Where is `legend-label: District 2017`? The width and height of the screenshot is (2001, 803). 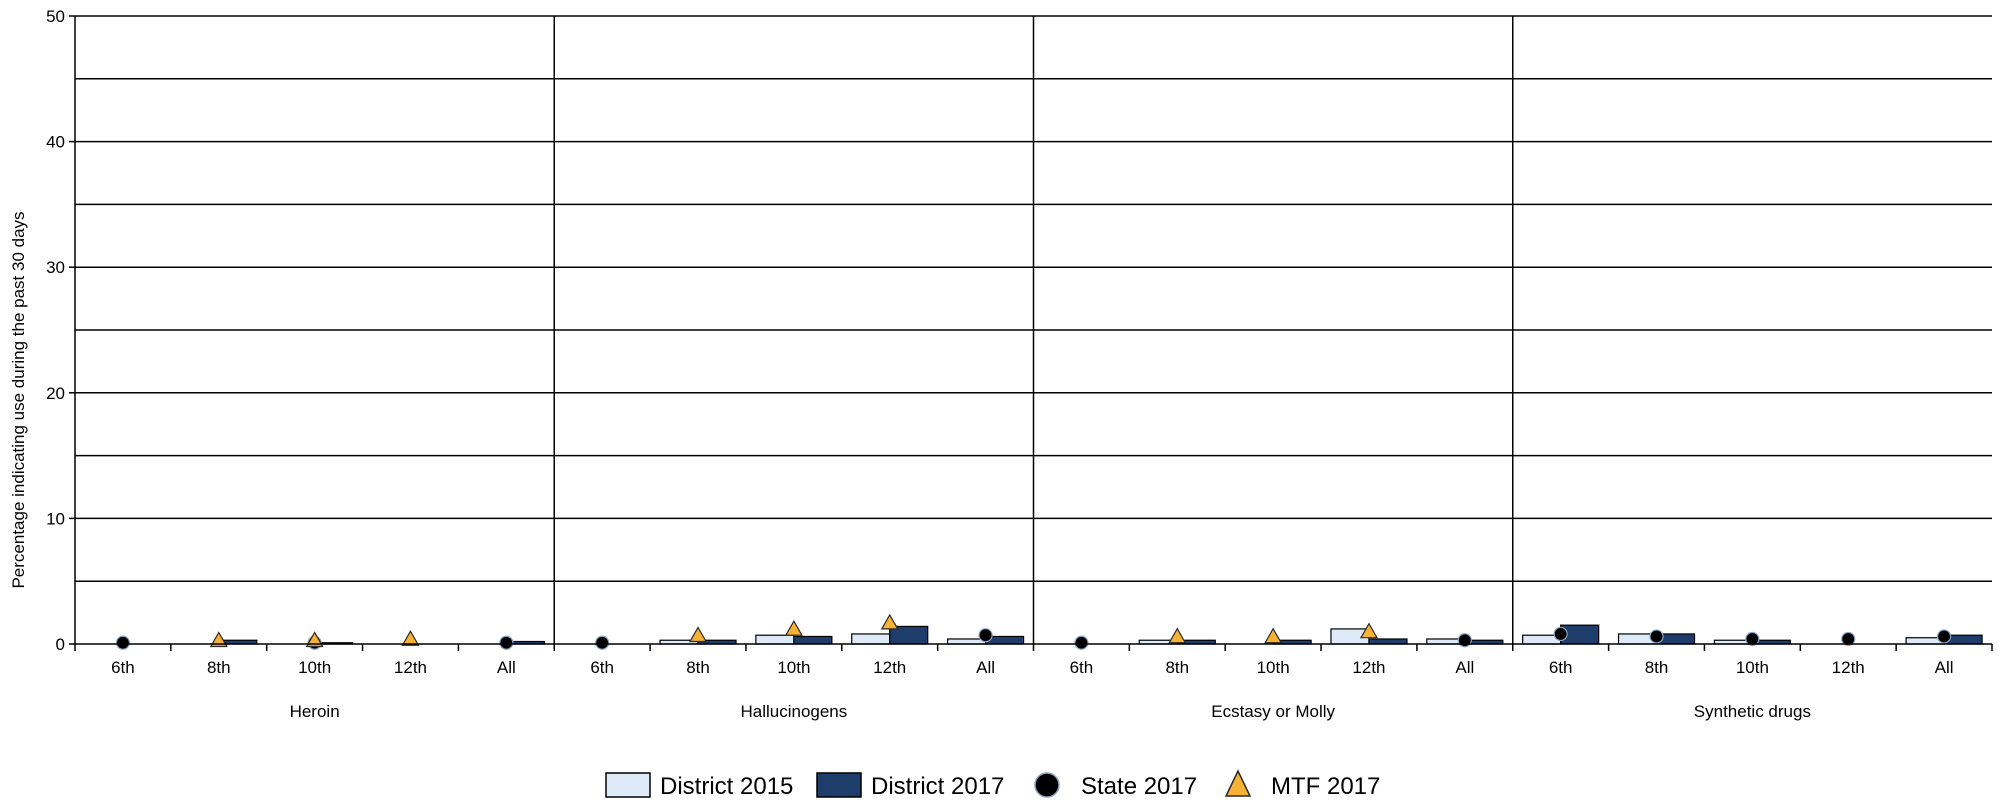 legend-label: District 2017 is located at coordinates (937, 786).